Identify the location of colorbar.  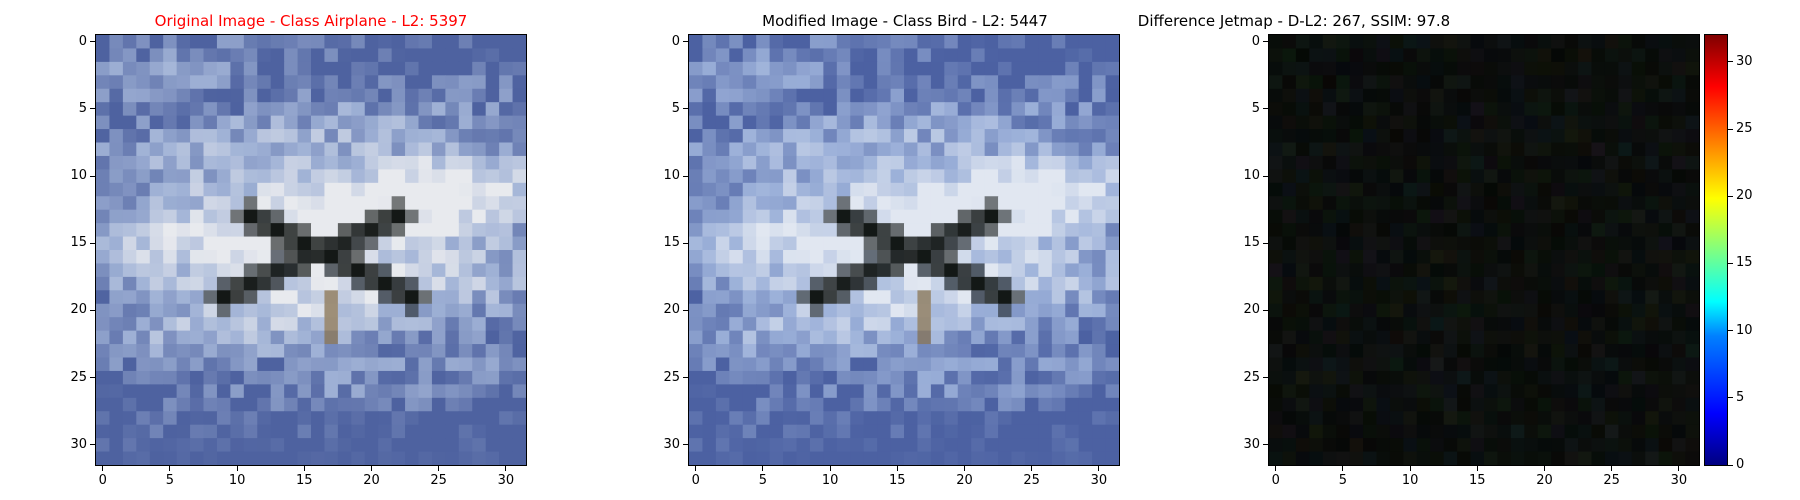
(1716, 250).